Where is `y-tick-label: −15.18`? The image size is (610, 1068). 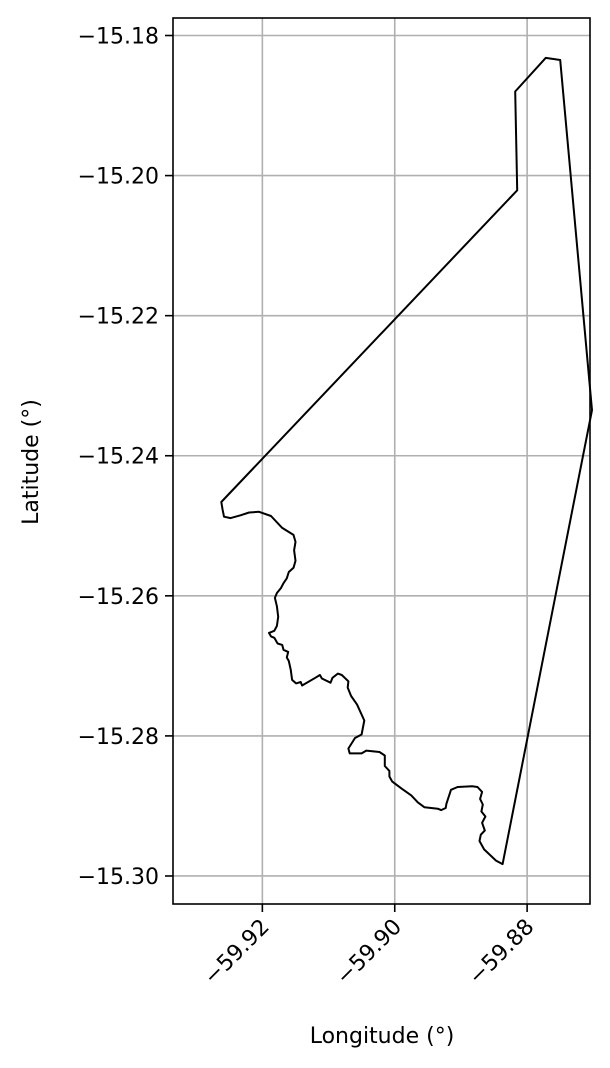 y-tick-label: −15.18 is located at coordinates (118, 37).